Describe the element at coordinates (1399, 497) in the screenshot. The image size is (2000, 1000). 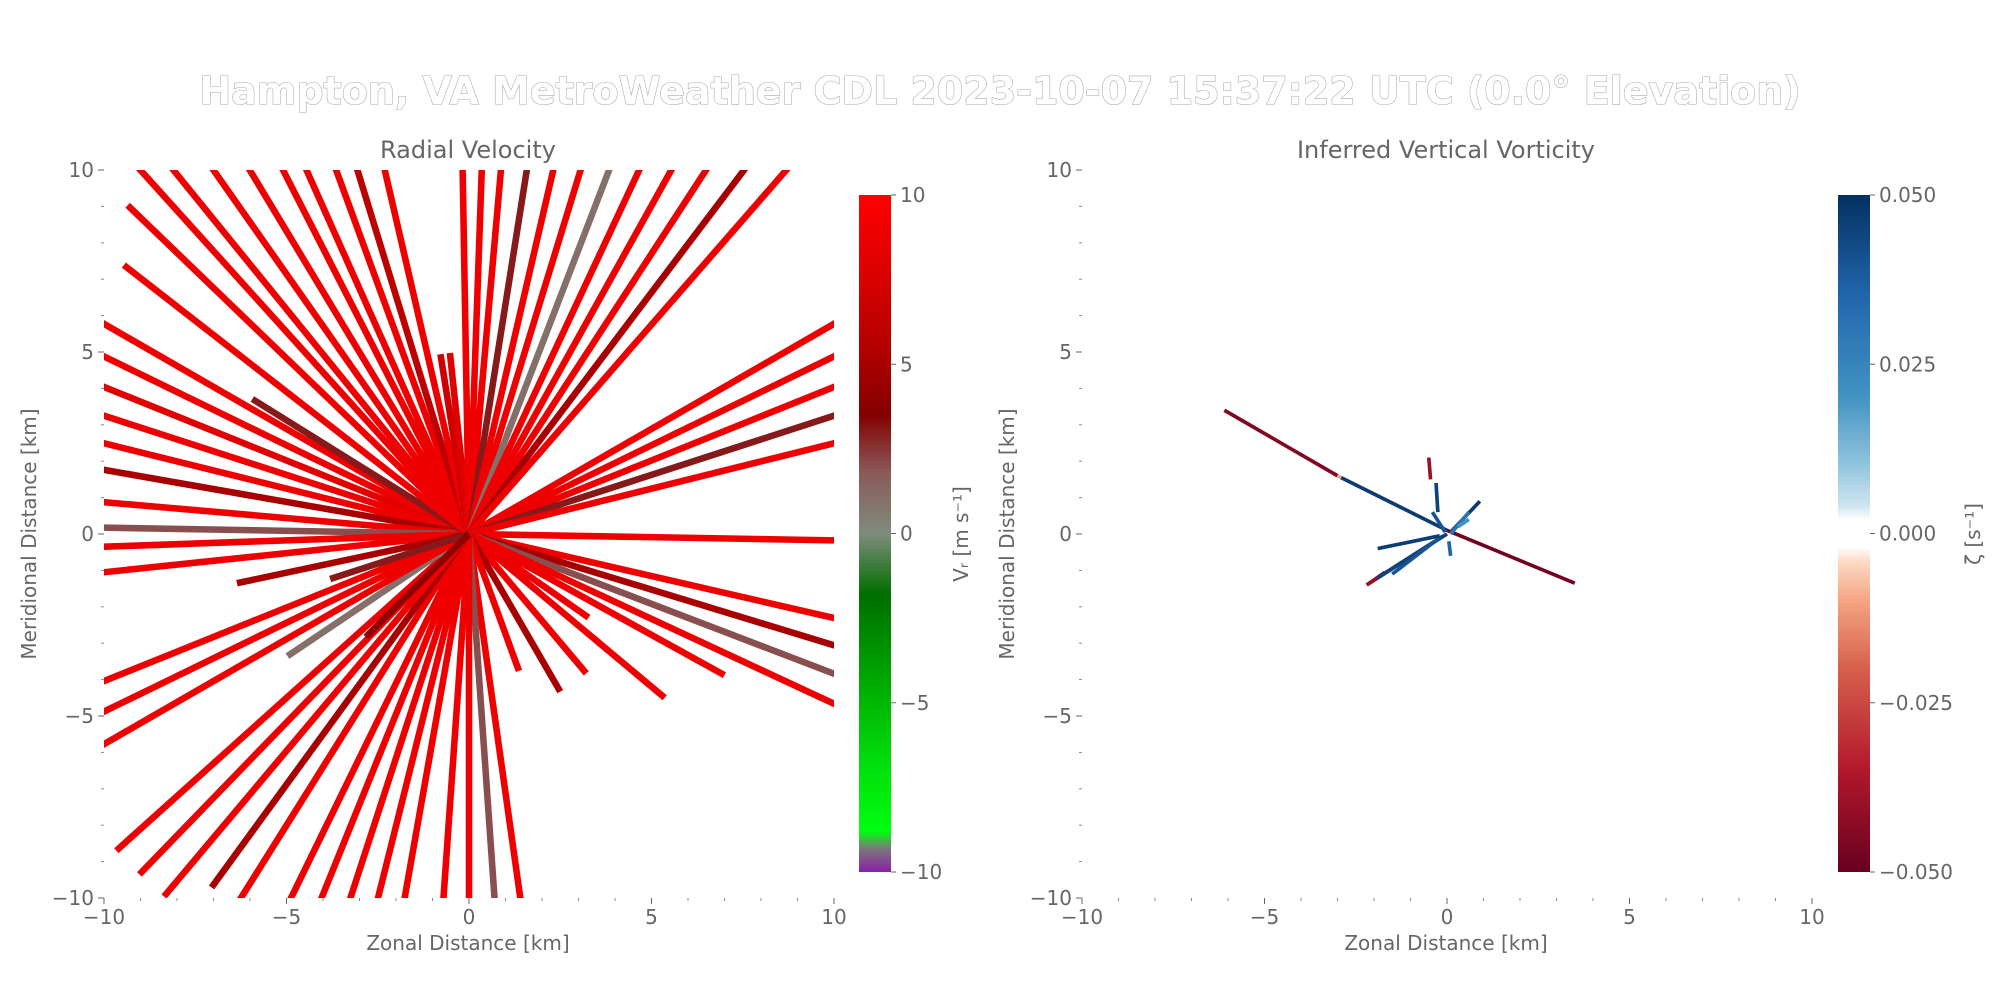
I see `vorticity-plot-area` at that location.